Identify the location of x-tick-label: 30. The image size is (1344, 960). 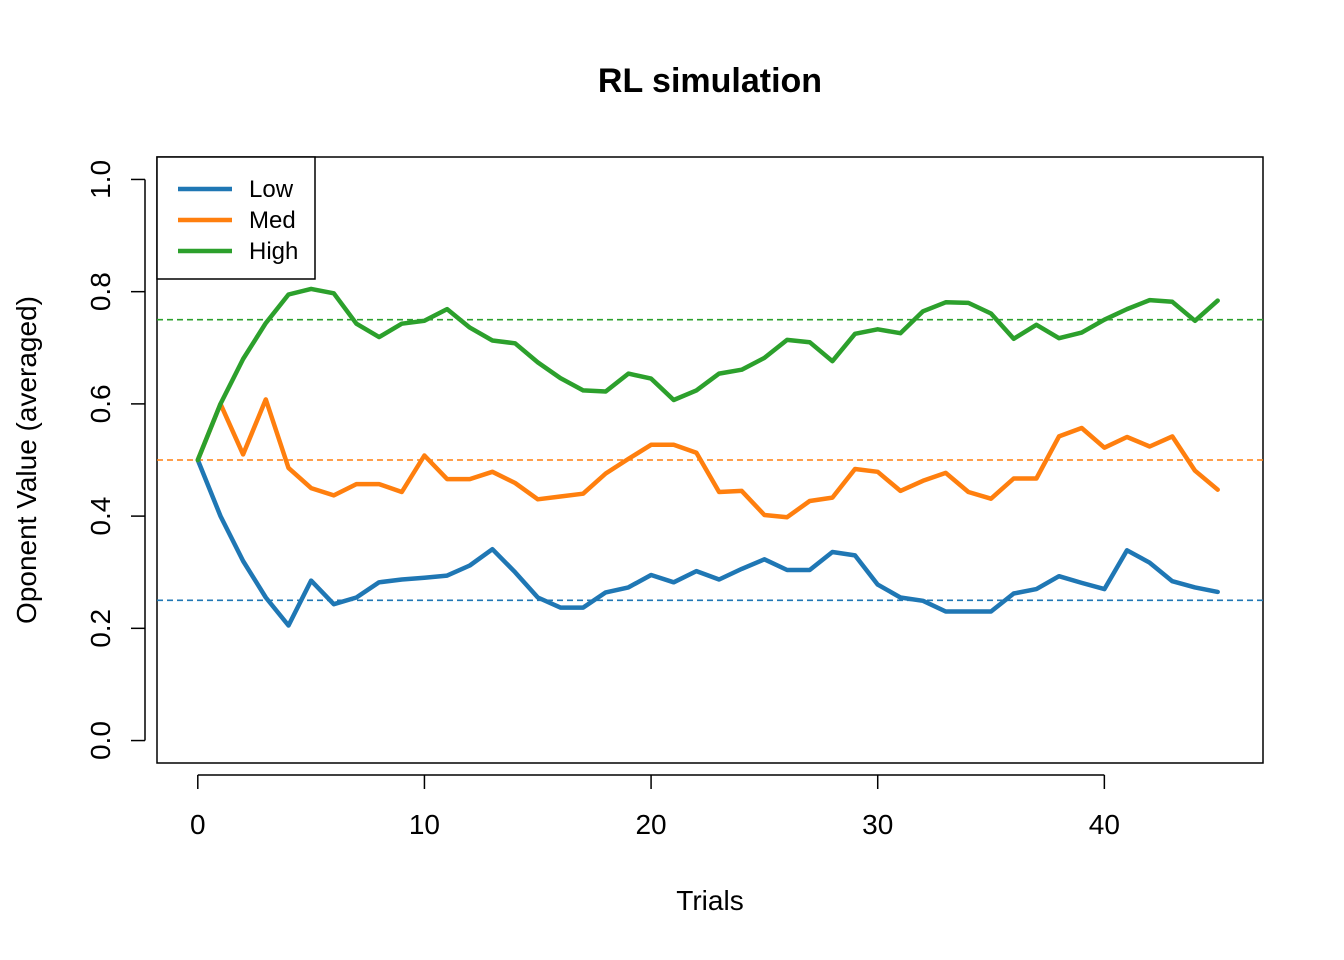
(877, 824).